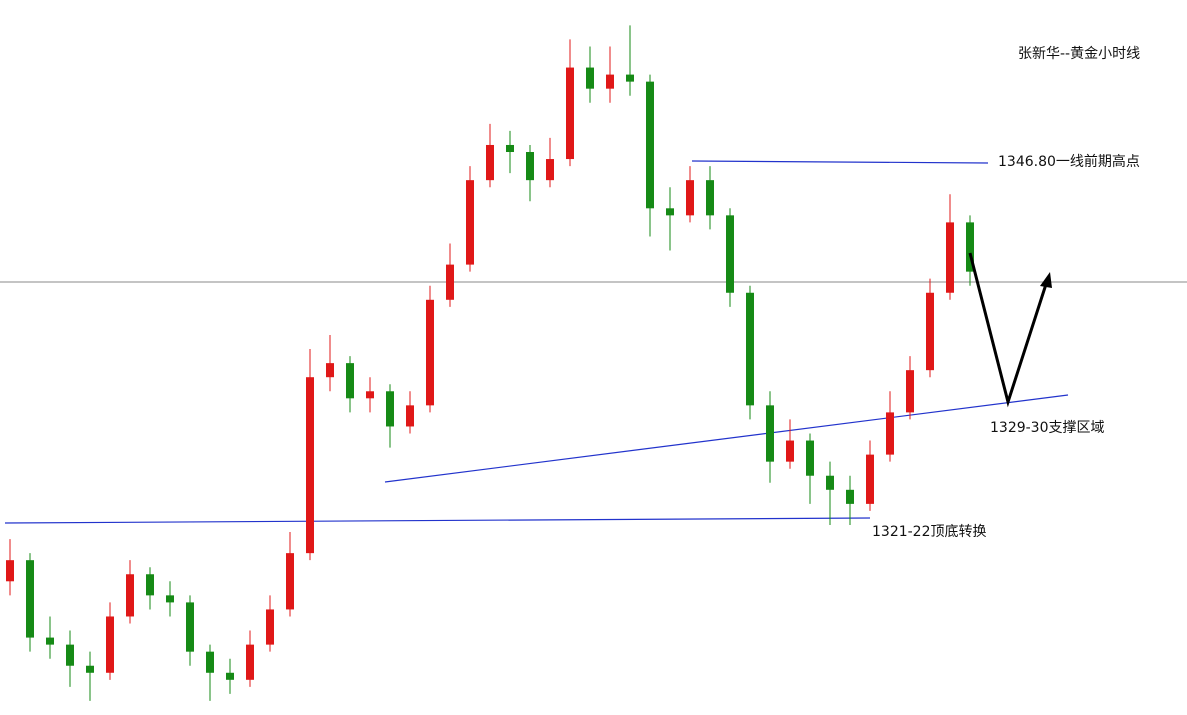  Describe the element at coordinates (437, 520) in the screenshot. I see `flip-line` at that location.